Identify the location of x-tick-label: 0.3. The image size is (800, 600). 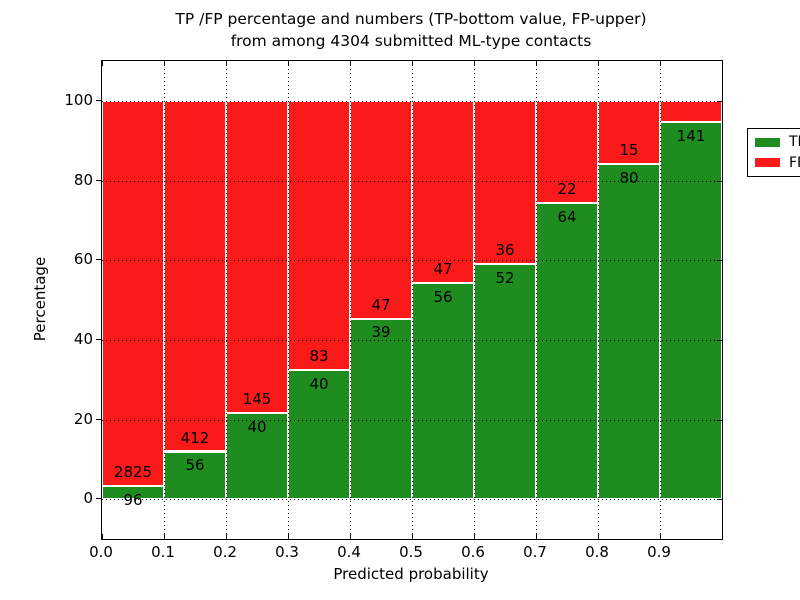
(287, 552).